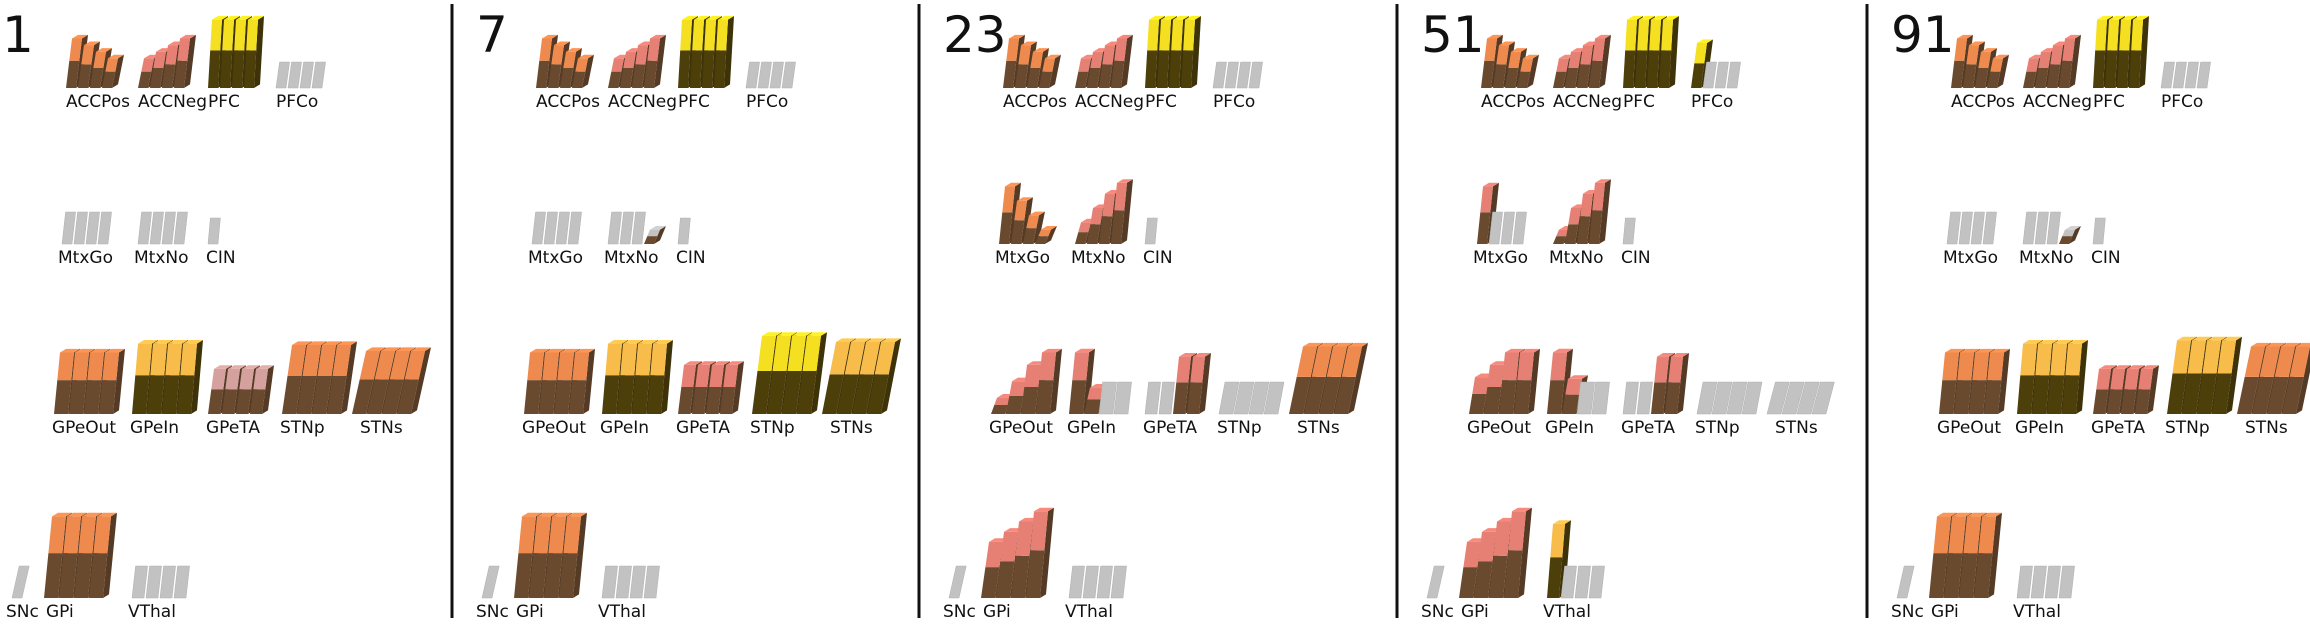  Describe the element at coordinates (1109, 102) in the screenshot. I see `unit-label: ACCNeg` at that location.